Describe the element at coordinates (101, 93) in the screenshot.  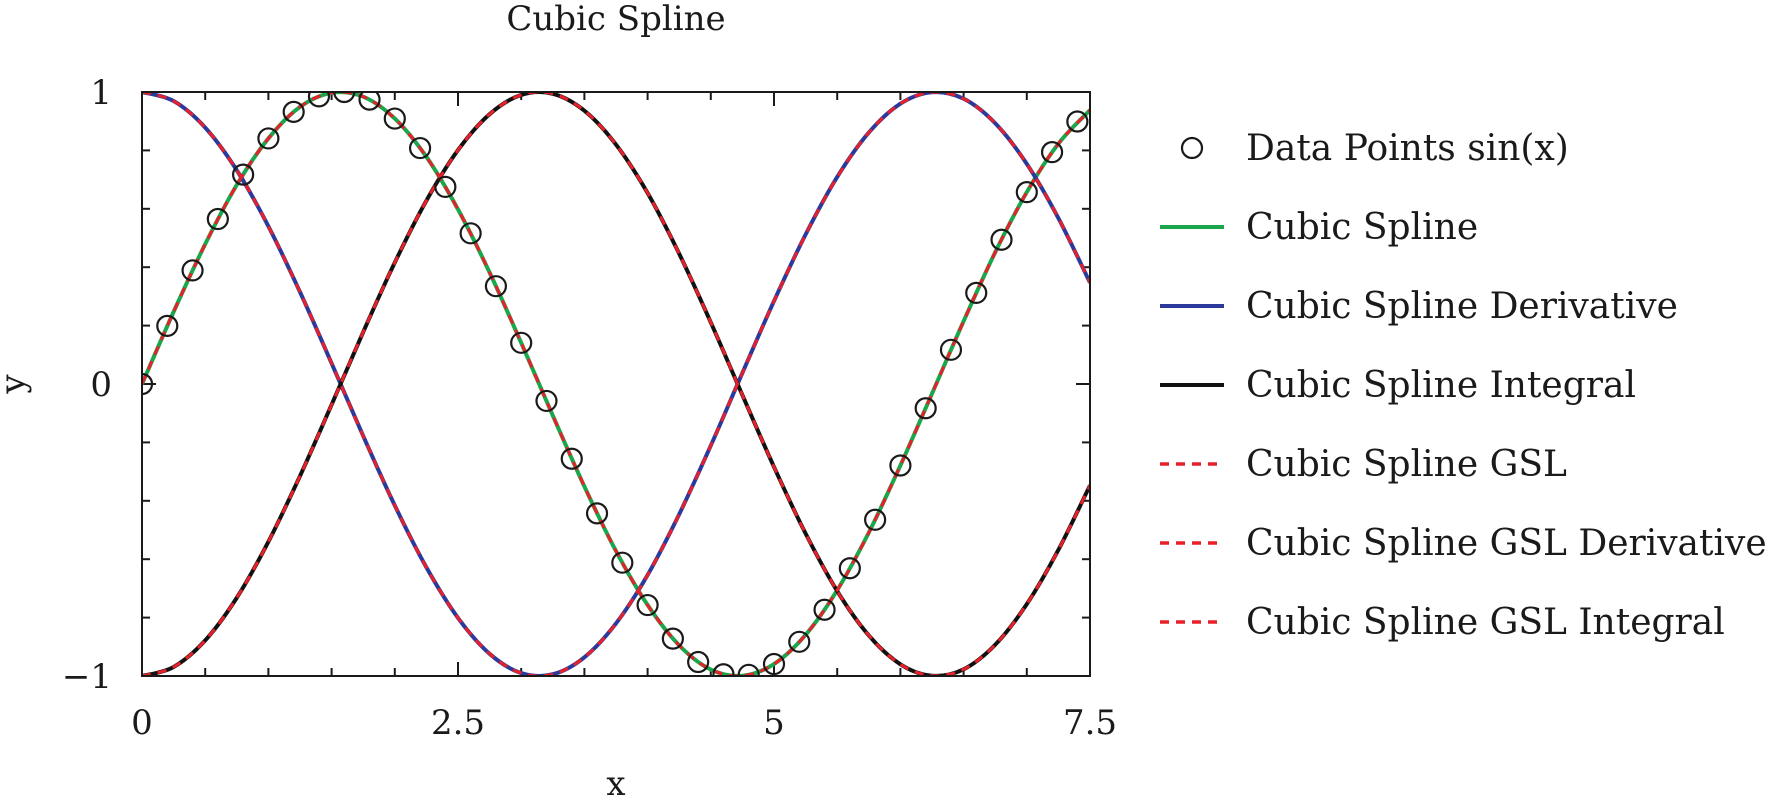
I see `y-tick-label: 1` at that location.